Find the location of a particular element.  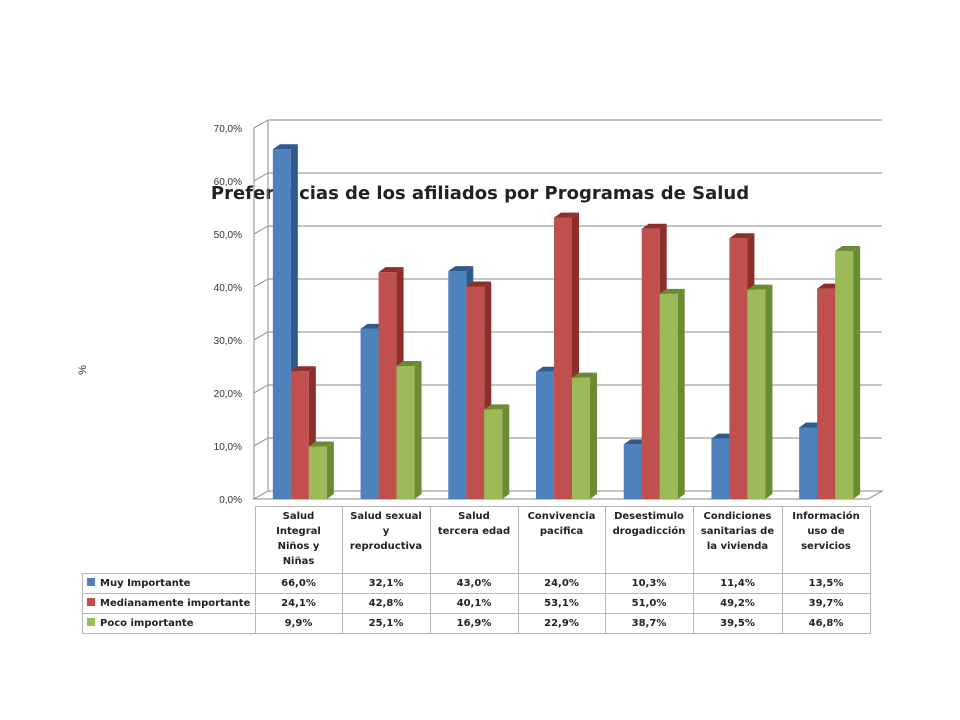

category-label-line: Información is located at coordinates (826, 516).